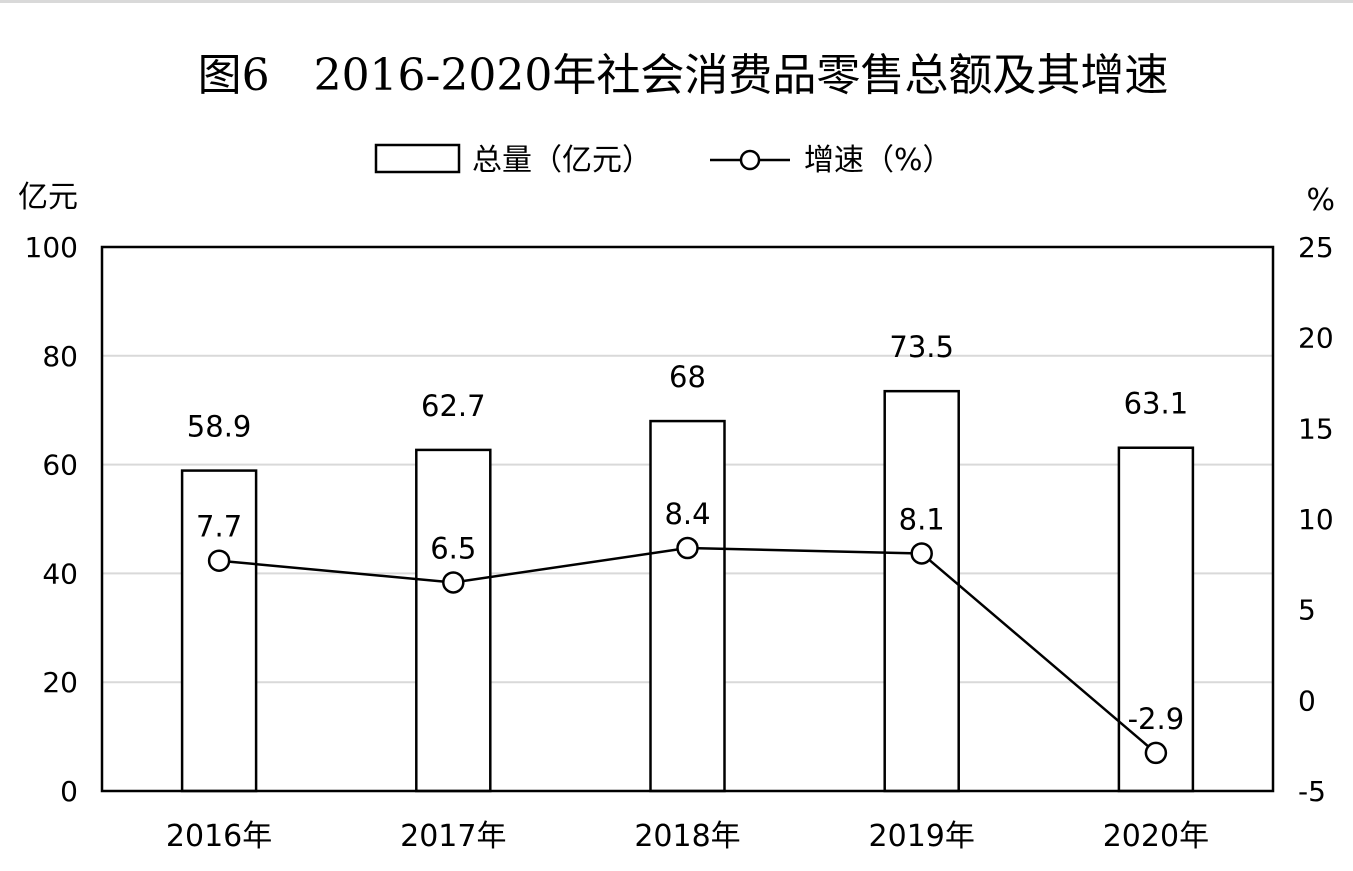 The height and width of the screenshot is (871, 1353). Describe the element at coordinates (60, 573) in the screenshot. I see `y-tick-label: 40` at that location.